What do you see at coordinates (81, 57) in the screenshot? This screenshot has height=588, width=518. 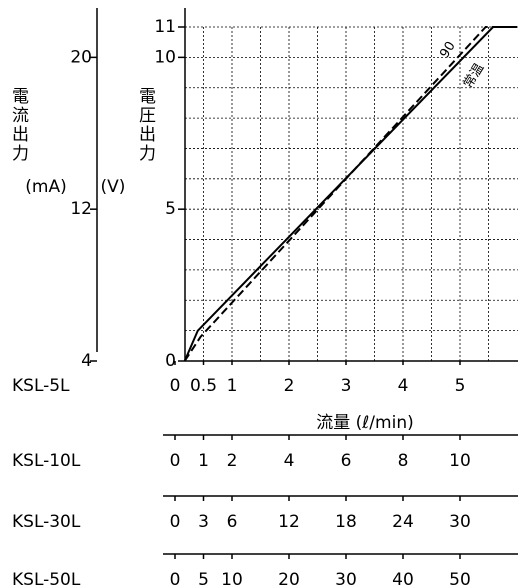 I see `y2-tick-label: 20` at bounding box center [81, 57].